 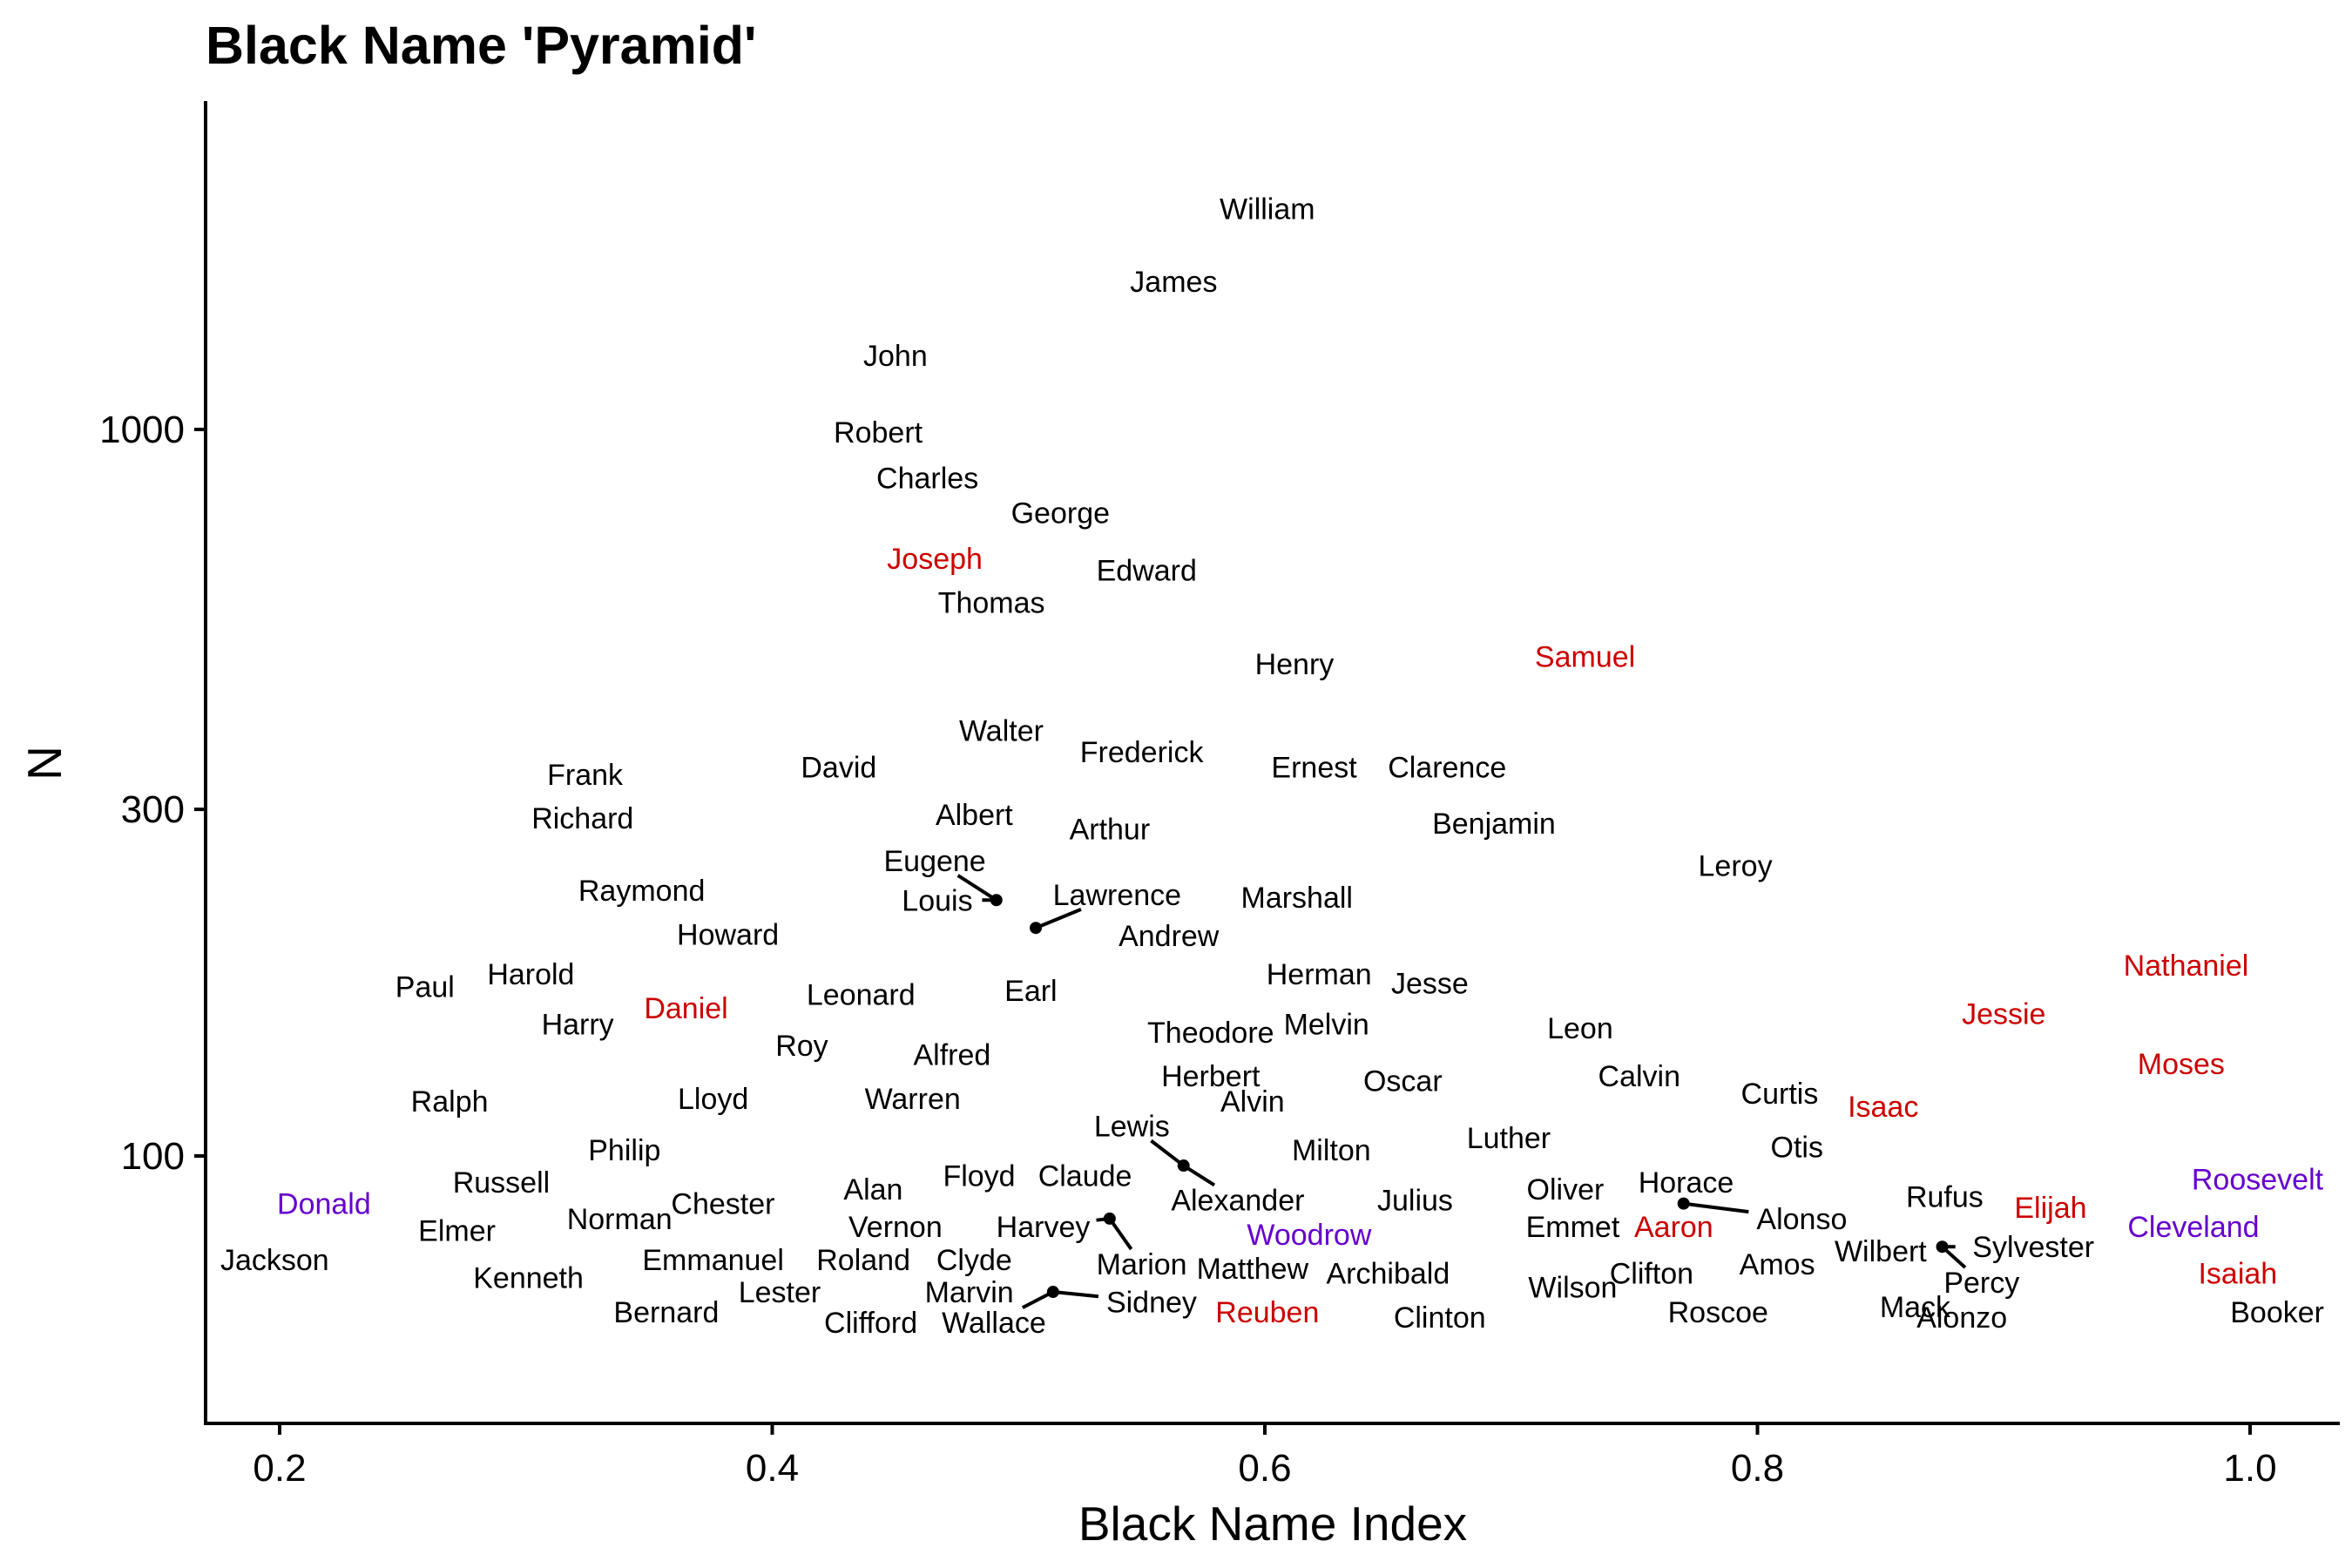 I want to click on name-label: Wilson, so click(x=1572, y=1289).